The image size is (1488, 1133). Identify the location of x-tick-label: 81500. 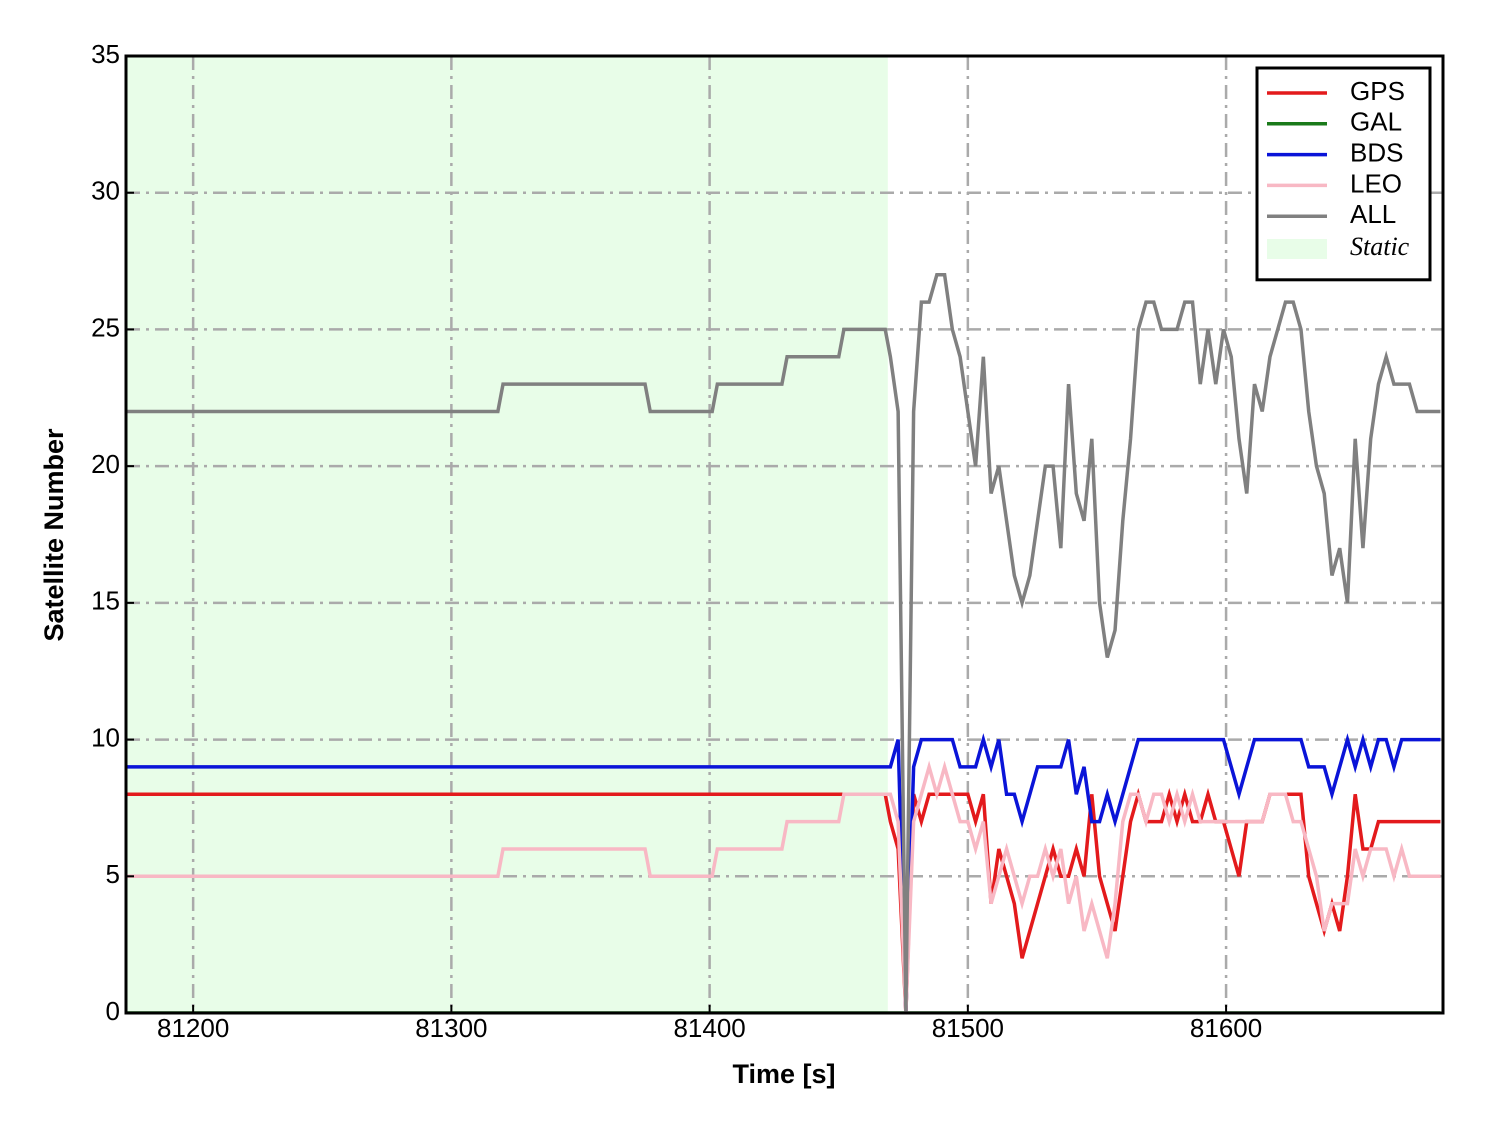
(968, 1028).